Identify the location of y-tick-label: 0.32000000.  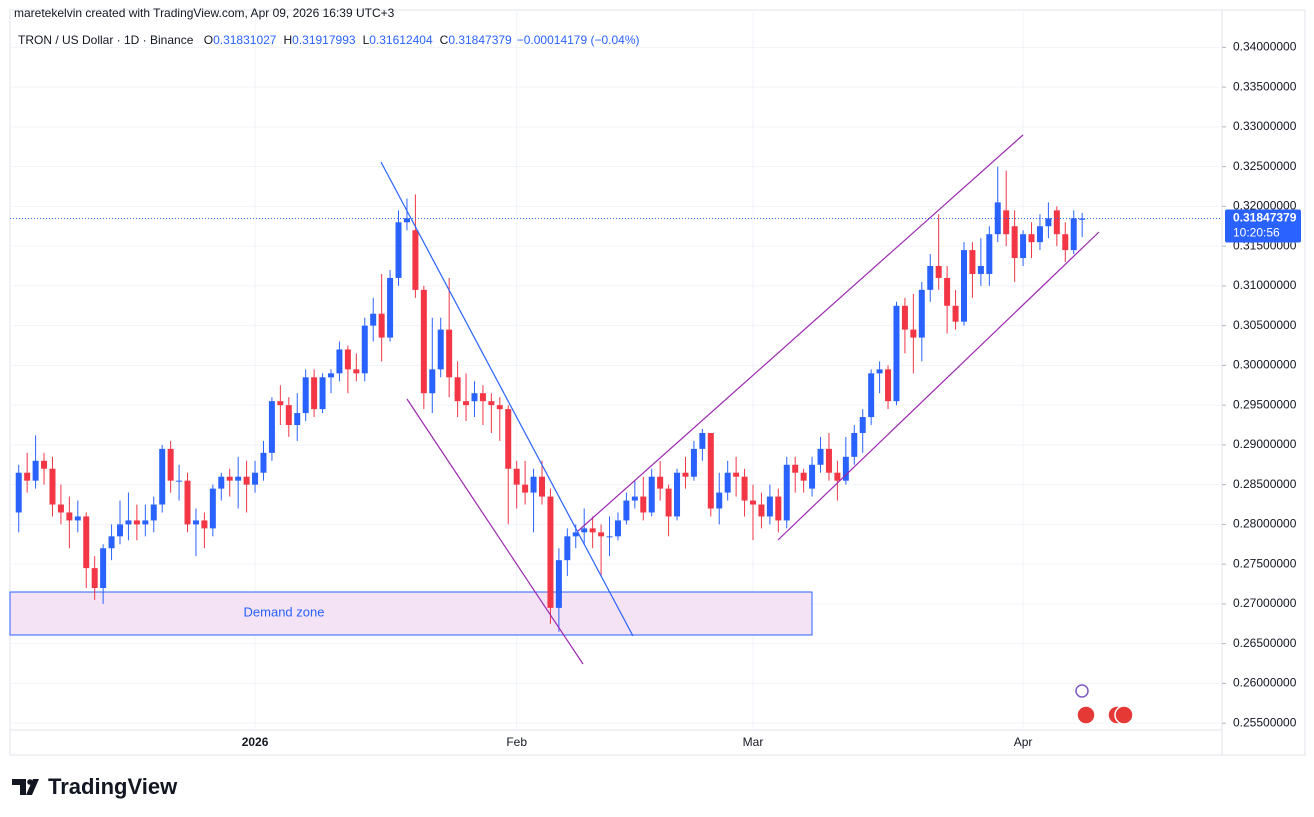
(1265, 206).